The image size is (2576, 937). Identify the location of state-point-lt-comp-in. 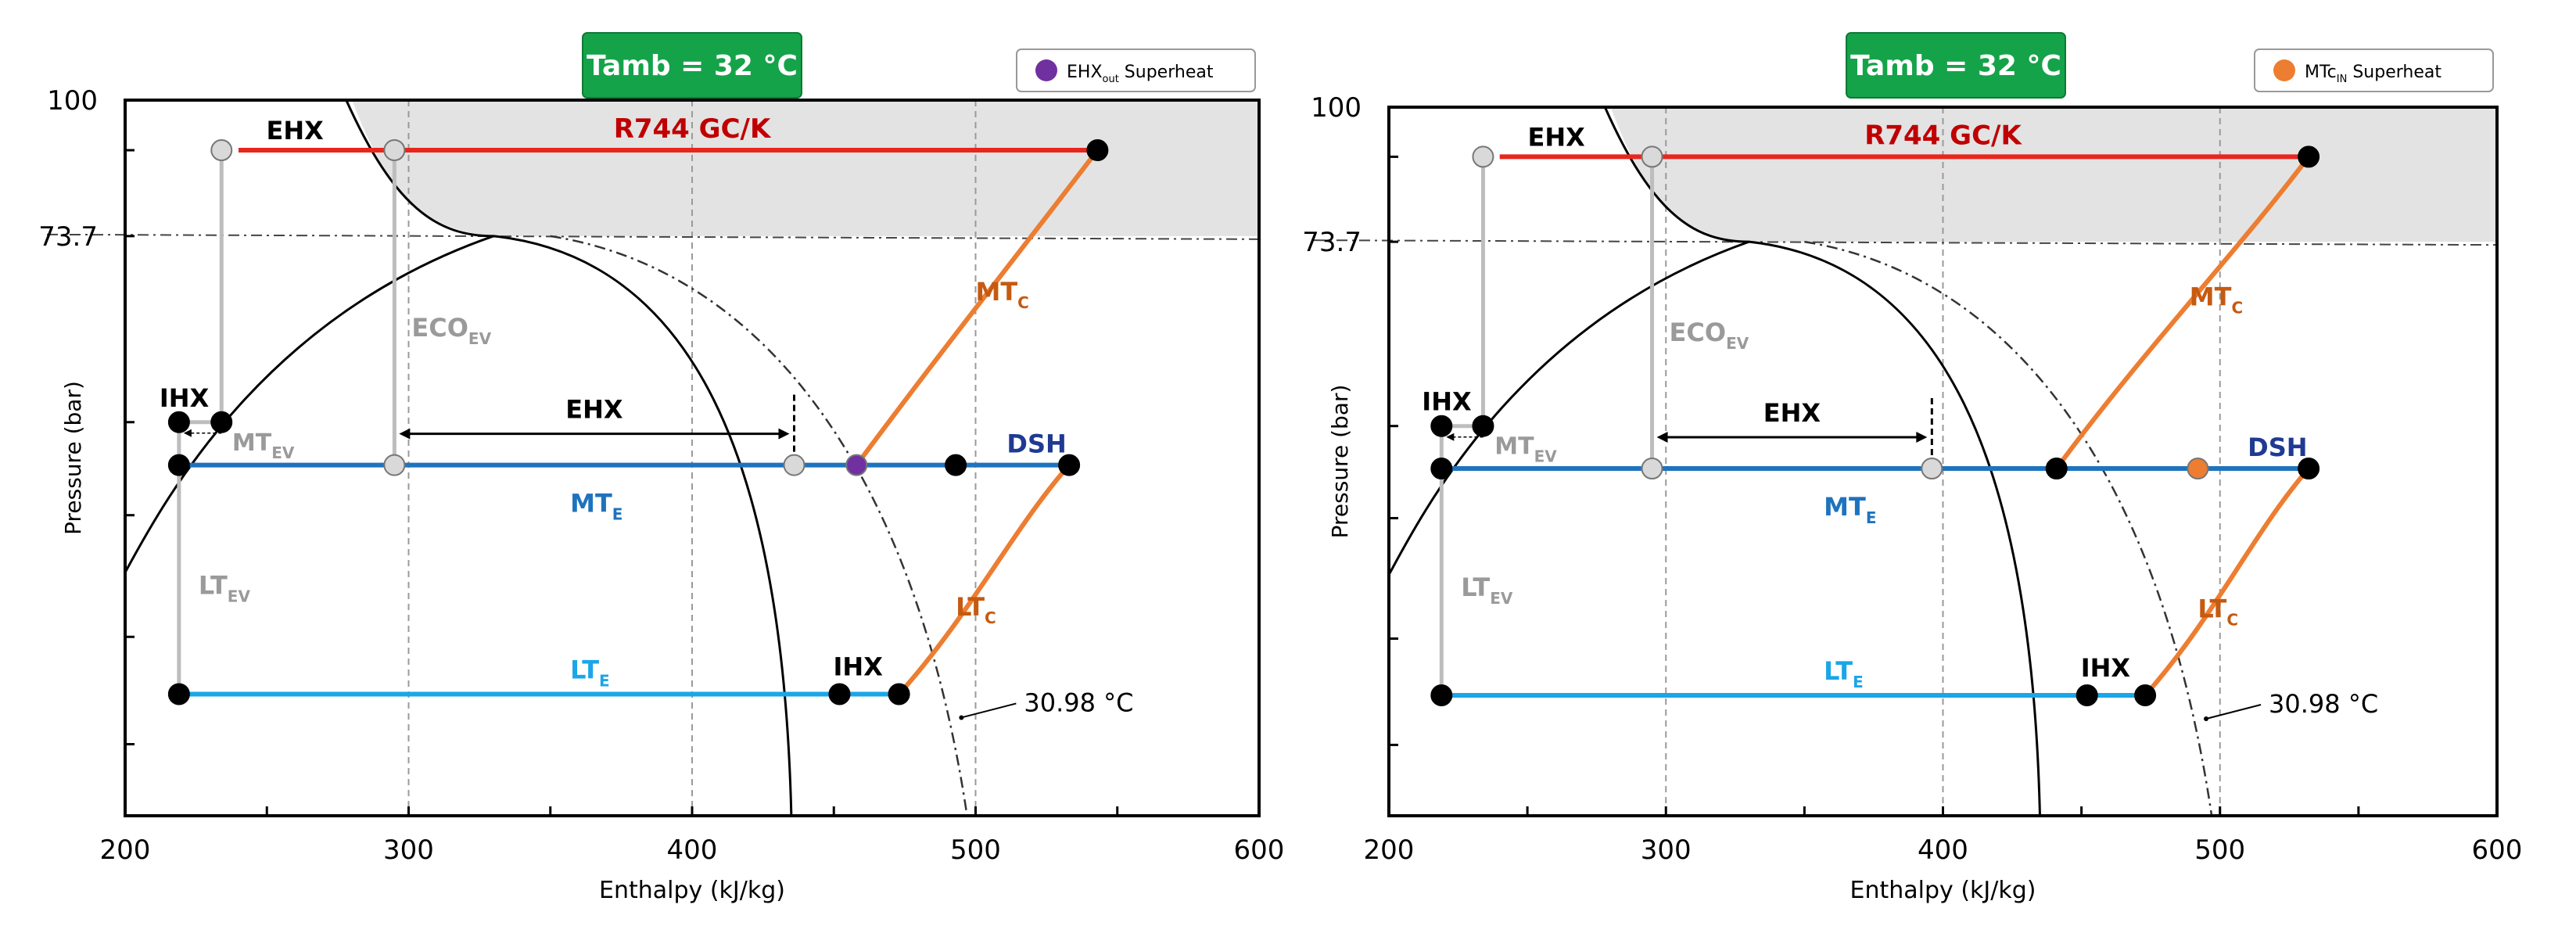
(899, 694).